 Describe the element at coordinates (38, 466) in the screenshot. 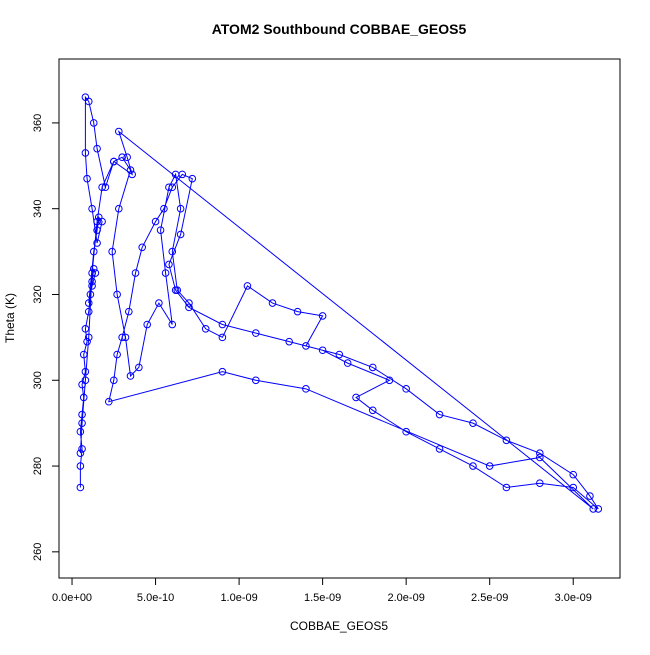

I see `y-tick-label: 280` at that location.